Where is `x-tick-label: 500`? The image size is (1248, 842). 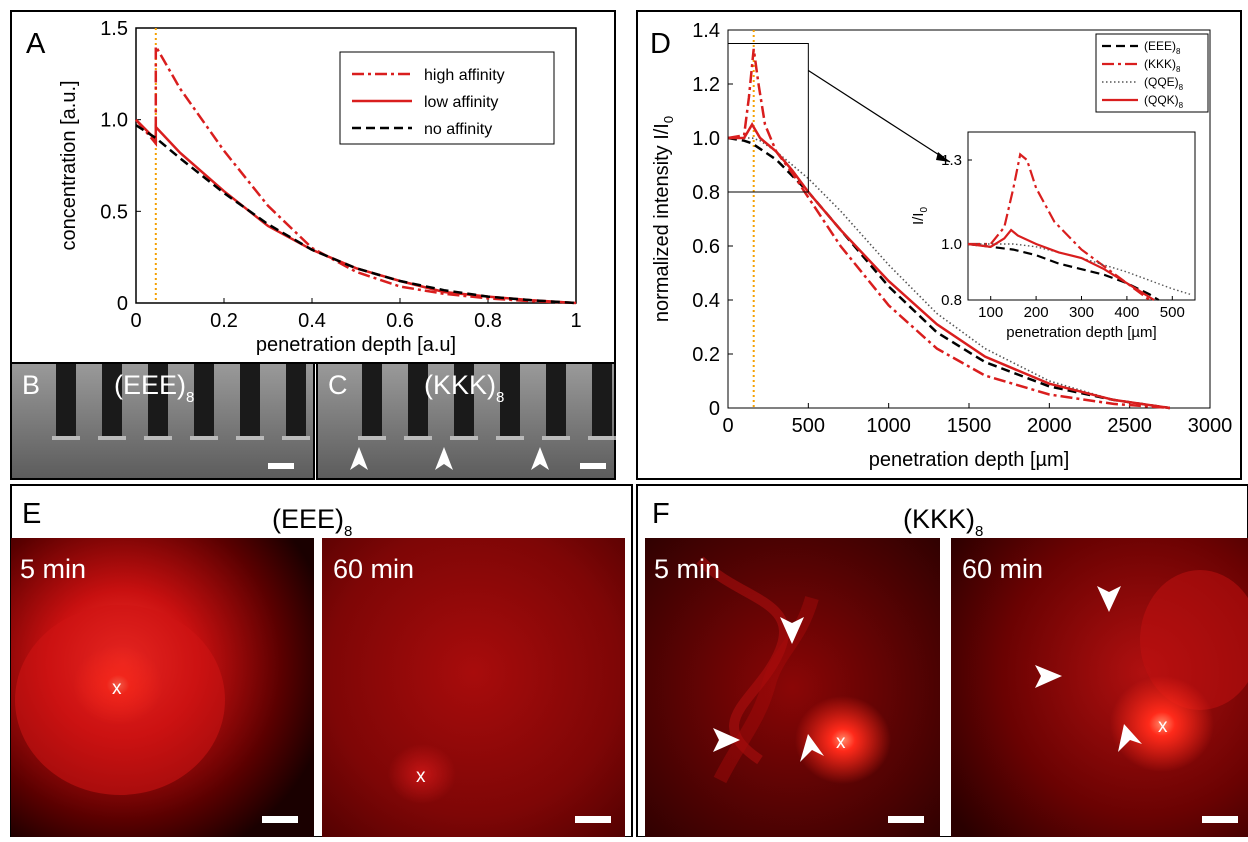
x-tick-label: 500 is located at coordinates (808, 426).